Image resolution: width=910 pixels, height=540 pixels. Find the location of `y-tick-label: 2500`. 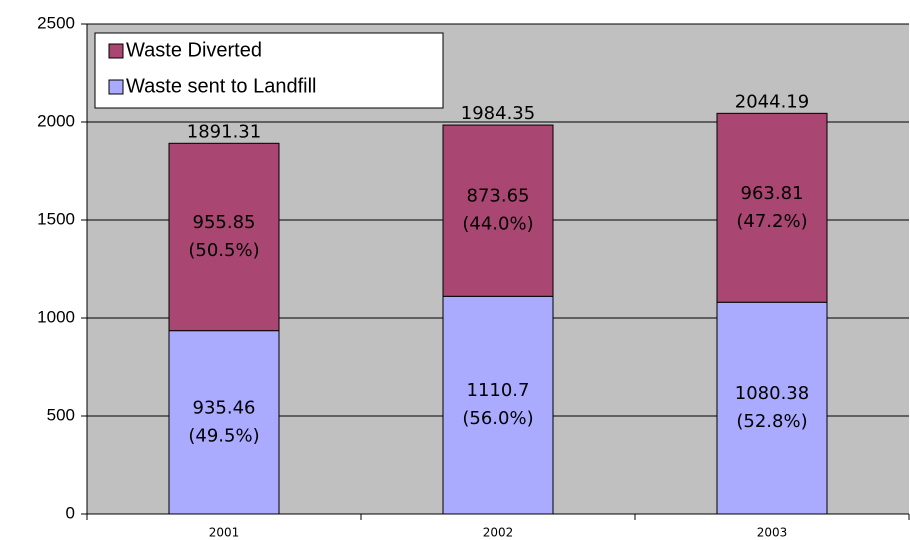

y-tick-label: 2500 is located at coordinates (56, 22).